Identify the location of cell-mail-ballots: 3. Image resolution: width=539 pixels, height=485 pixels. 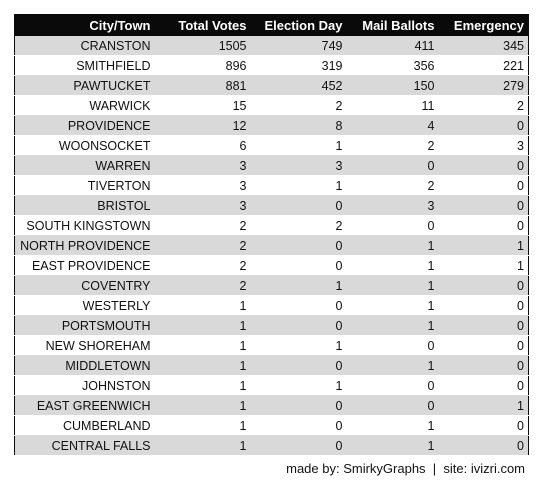
(392, 205).